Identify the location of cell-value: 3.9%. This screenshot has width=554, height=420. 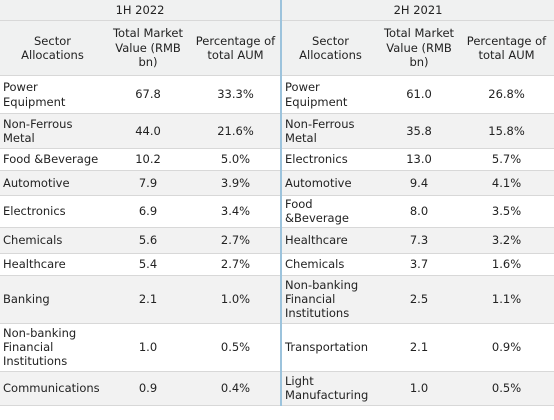
(236, 183).